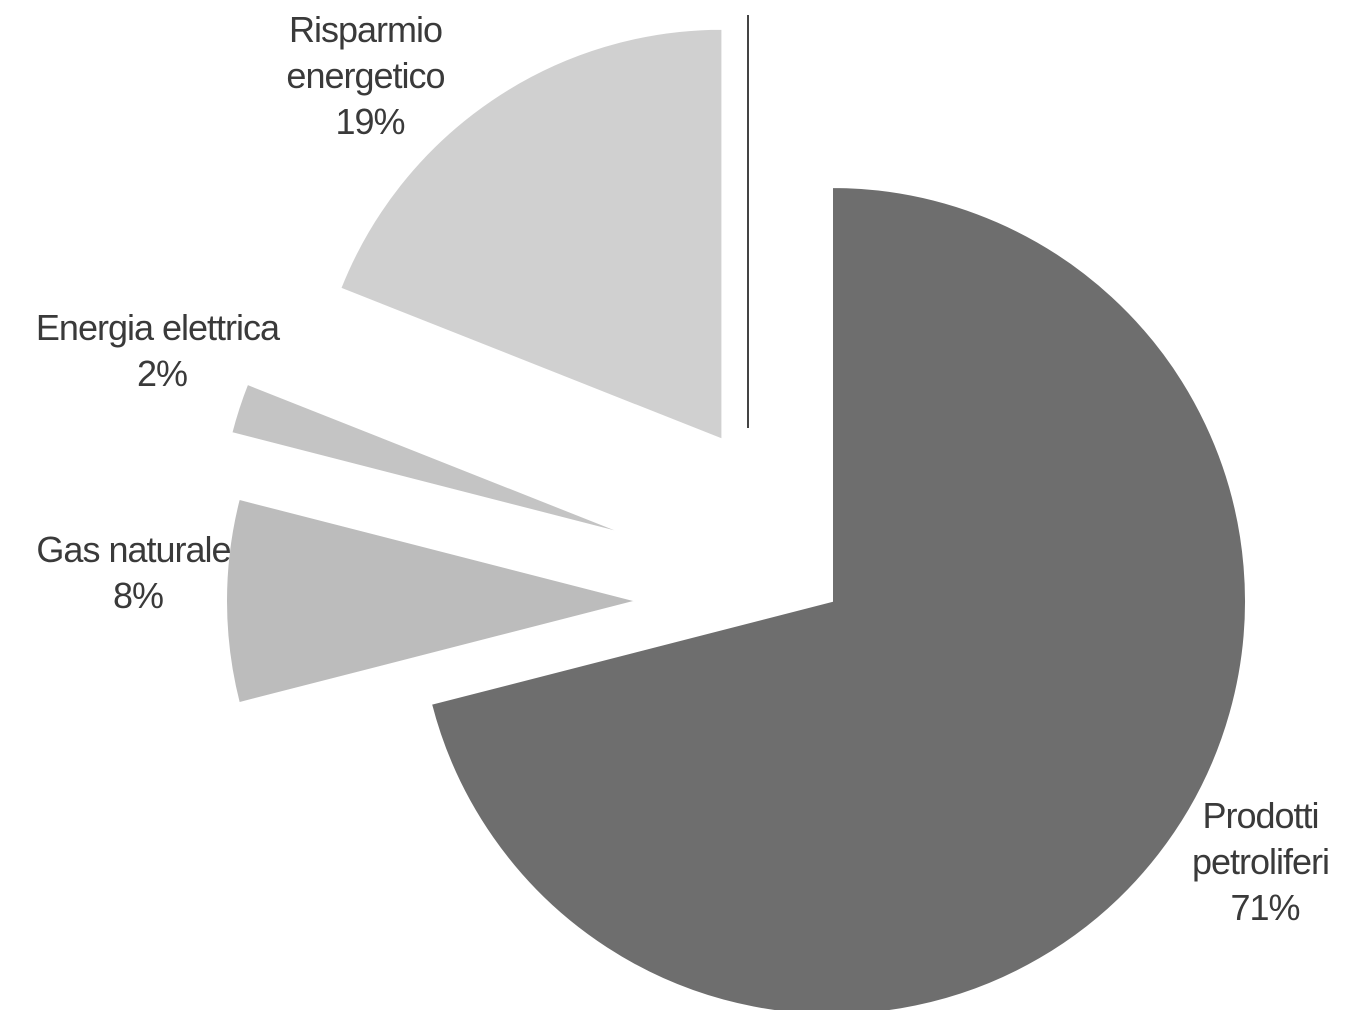  Describe the element at coordinates (365, 29) in the screenshot. I see `label-risparmio-line-1: Risparmio` at that location.